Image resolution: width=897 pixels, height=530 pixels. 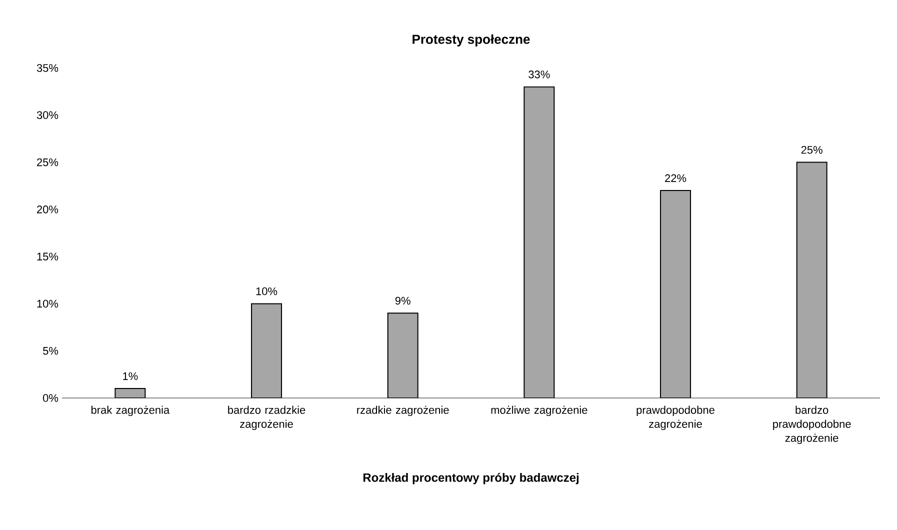 What do you see at coordinates (267, 418) in the screenshot?
I see `x-tick-label: bardzo rzadzkie zagrożenie` at bounding box center [267, 418].